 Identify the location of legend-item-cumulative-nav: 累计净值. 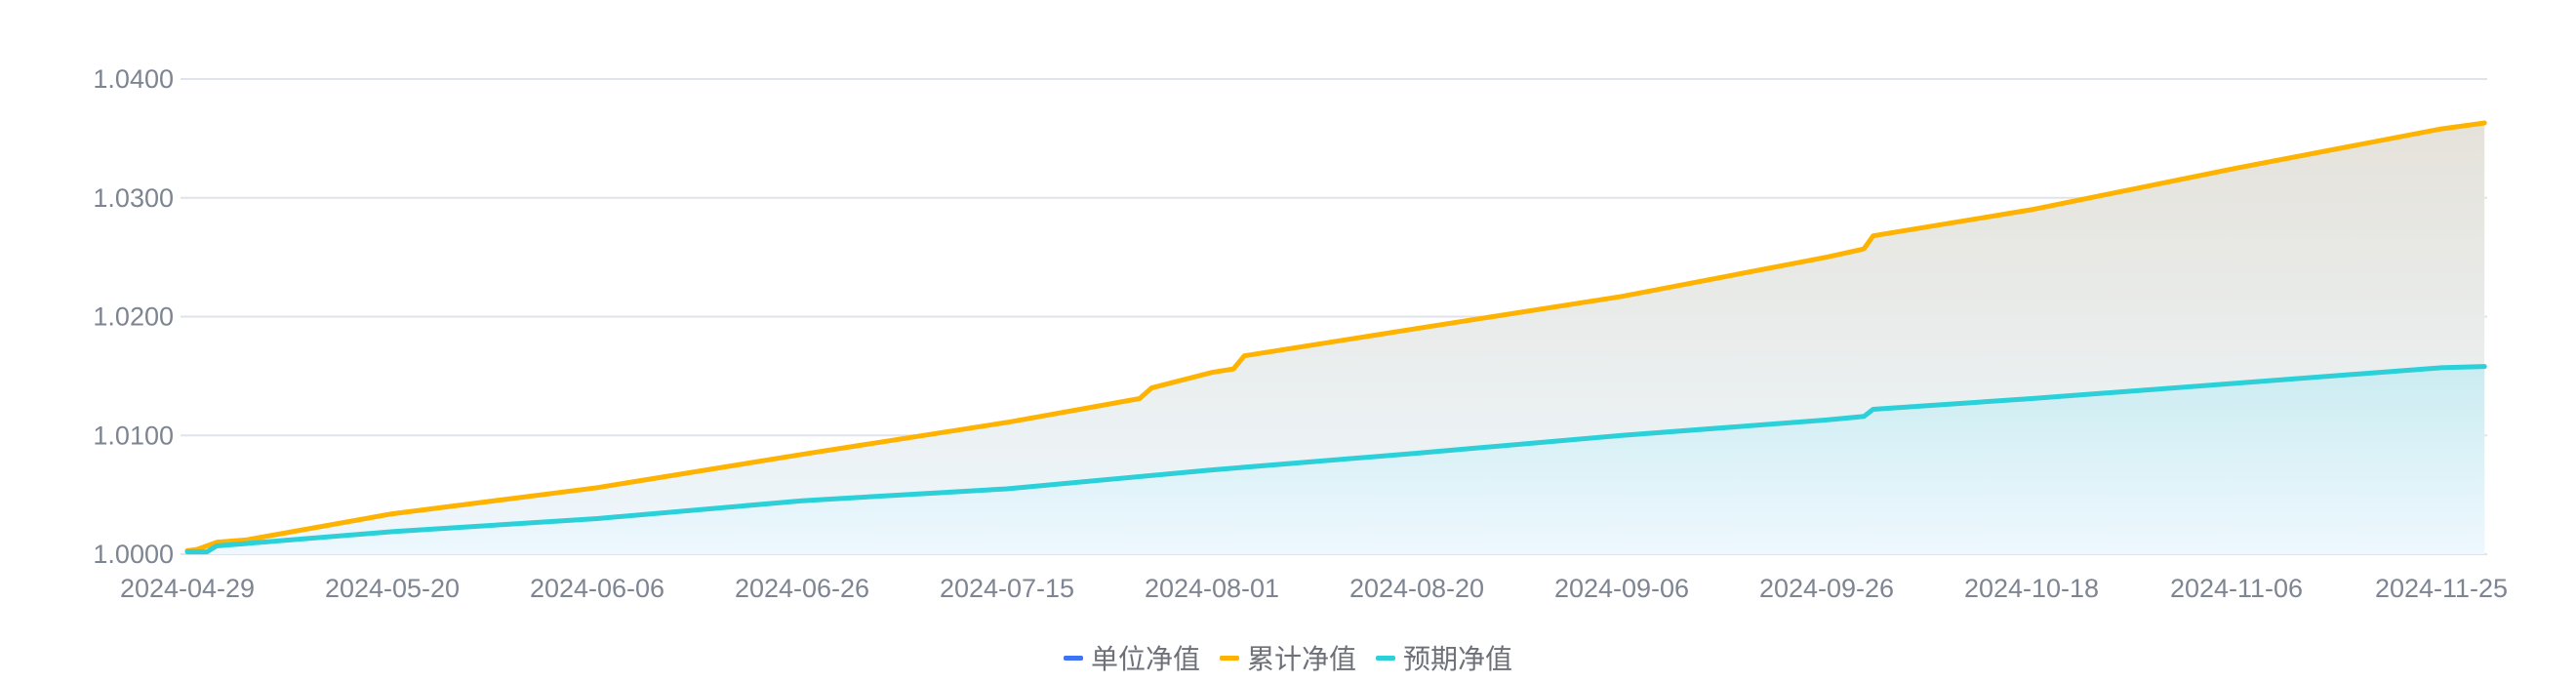
(1287, 657).